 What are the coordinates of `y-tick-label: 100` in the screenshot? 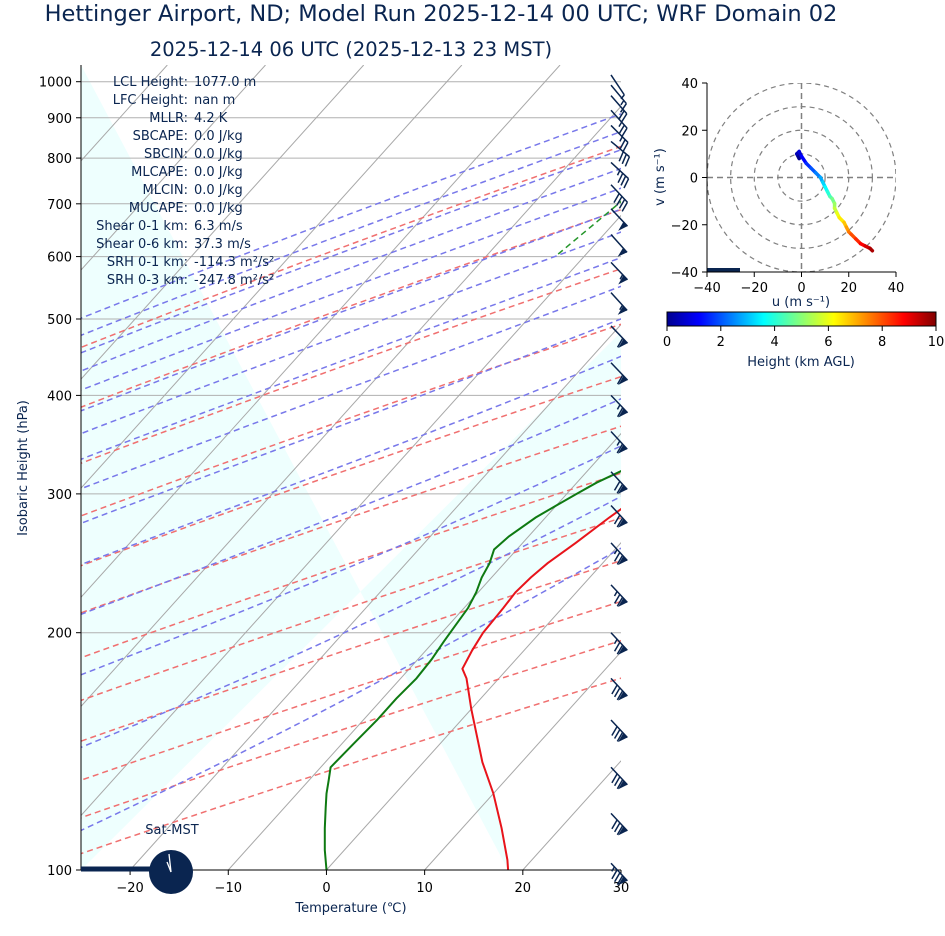 It's located at (59, 871).